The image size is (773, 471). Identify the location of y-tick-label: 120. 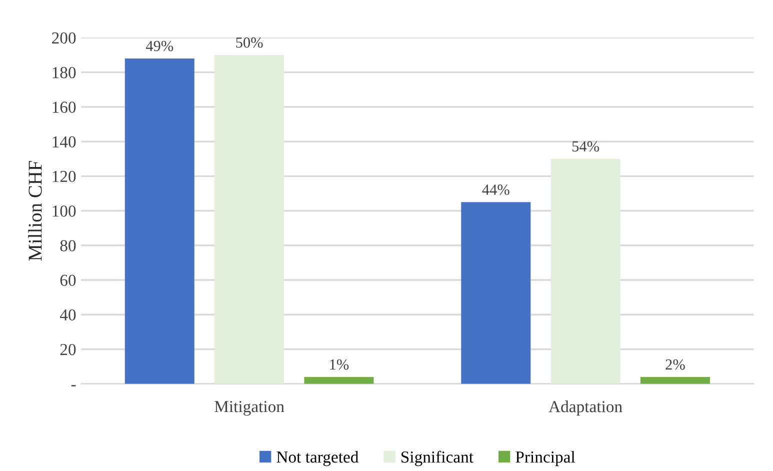
(64, 176).